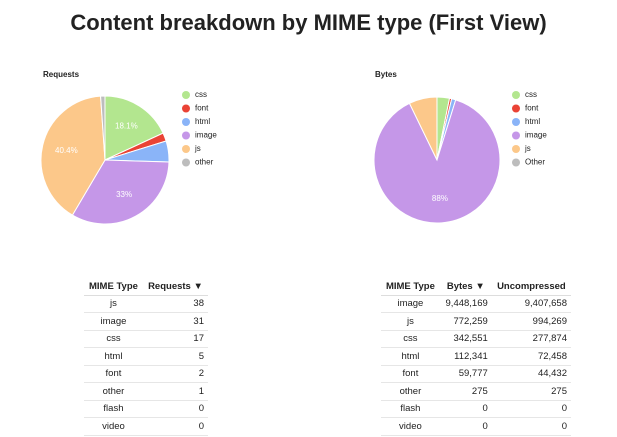 This screenshot has width=617, height=437. Describe the element at coordinates (531, 321) in the screenshot. I see `cell: 994,269` at that location.